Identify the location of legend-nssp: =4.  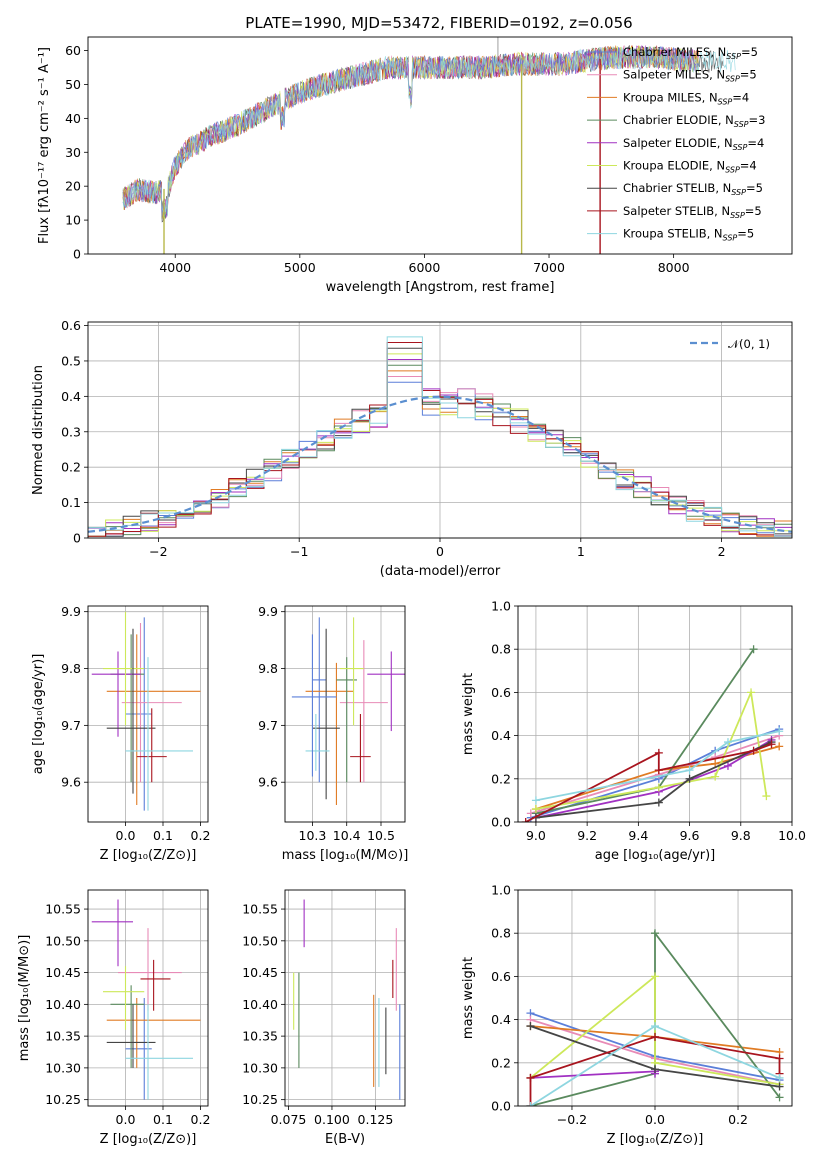
(740, 97).